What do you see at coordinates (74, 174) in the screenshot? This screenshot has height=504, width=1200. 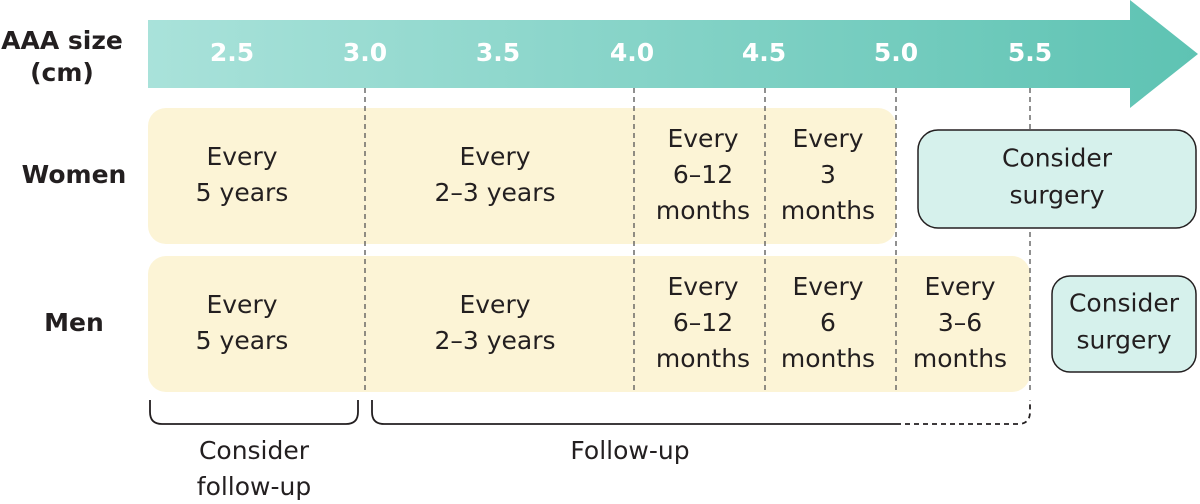 I see `row-label: Women` at bounding box center [74, 174].